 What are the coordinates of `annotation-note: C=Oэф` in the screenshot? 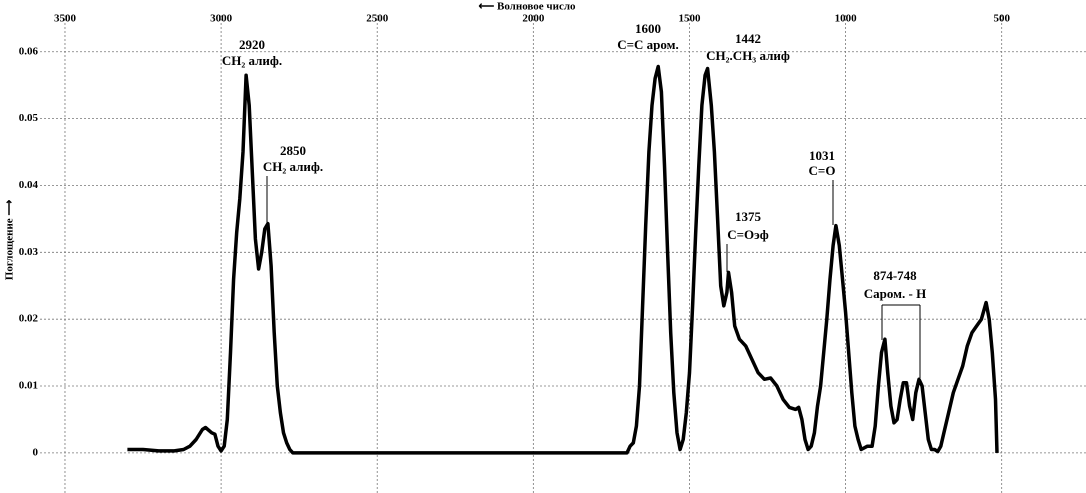 It's located at (747, 234).